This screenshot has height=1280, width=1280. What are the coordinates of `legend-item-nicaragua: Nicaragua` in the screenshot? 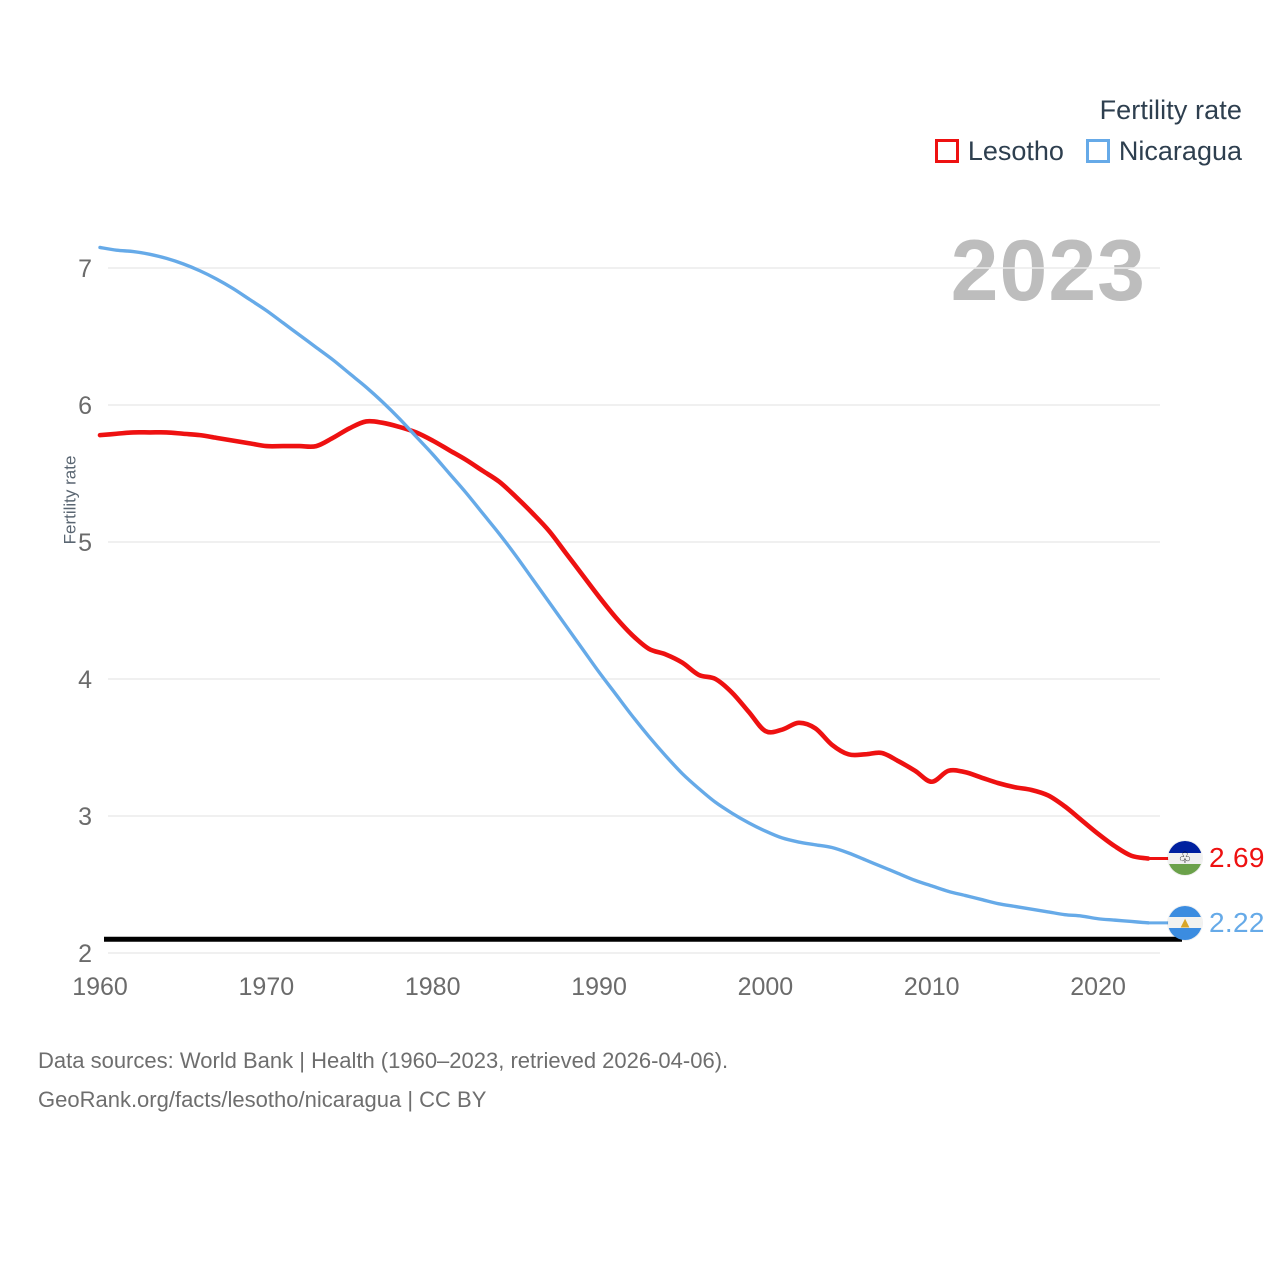 It's located at (1163, 151).